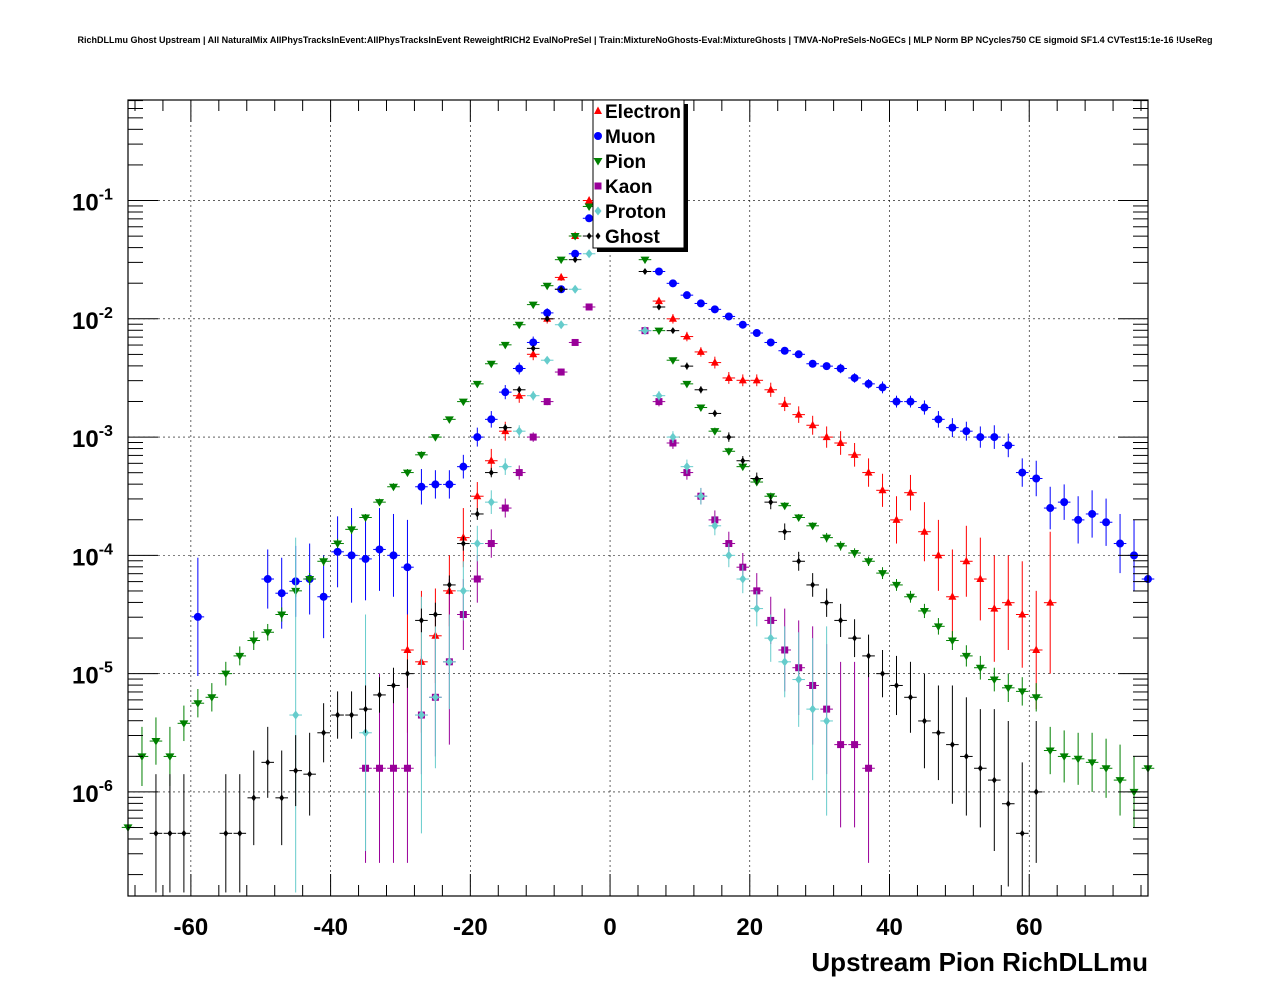 This screenshot has width=1276, height=996. I want to click on legend-entry-pion: Pion, so click(619, 162).